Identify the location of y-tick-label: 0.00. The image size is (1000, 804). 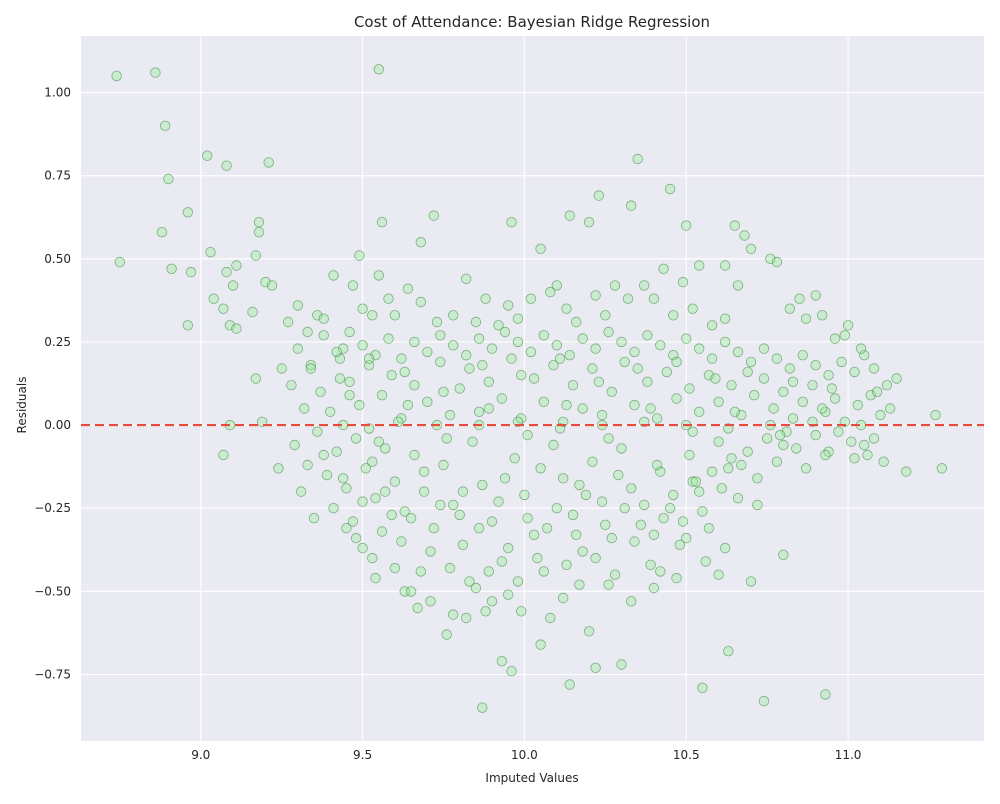
(57, 425).